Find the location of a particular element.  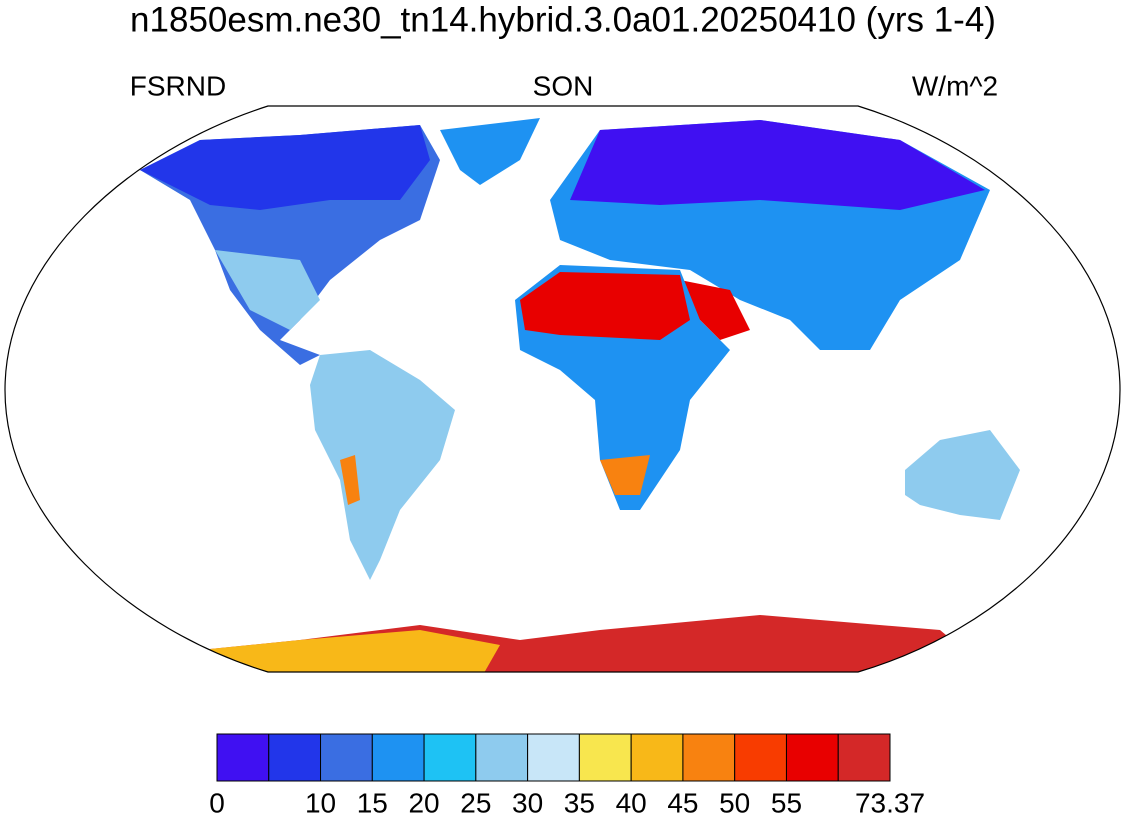

colorbar-label: 50 is located at coordinates (734, 802).